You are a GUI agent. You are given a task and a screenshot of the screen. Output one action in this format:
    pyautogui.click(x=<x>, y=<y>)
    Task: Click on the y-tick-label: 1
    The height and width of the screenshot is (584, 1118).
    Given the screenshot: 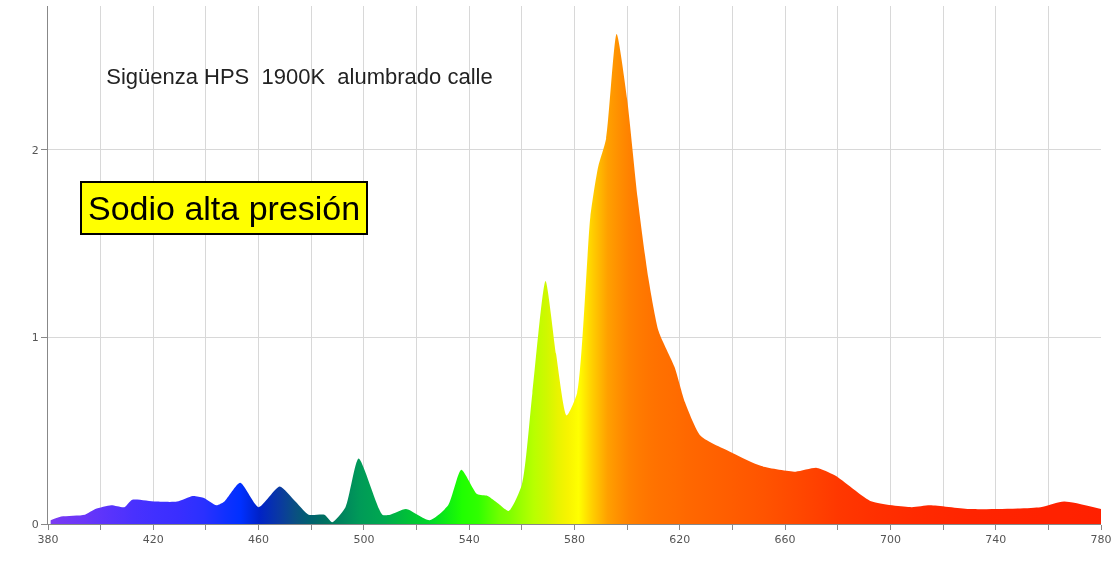 What is the action you would take?
    pyautogui.click(x=35, y=337)
    